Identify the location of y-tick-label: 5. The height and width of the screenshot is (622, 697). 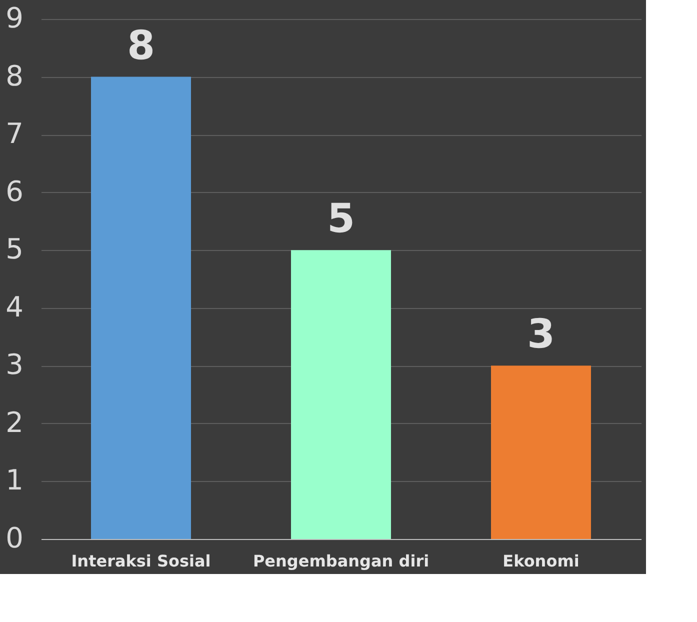
(15, 249).